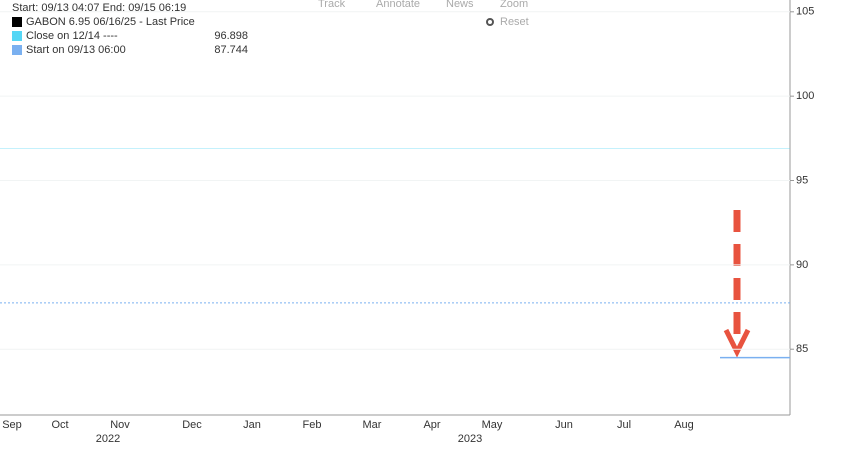 This screenshot has height=452, width=848. What do you see at coordinates (192, 425) in the screenshot?
I see `x-tick-label: Dec` at bounding box center [192, 425].